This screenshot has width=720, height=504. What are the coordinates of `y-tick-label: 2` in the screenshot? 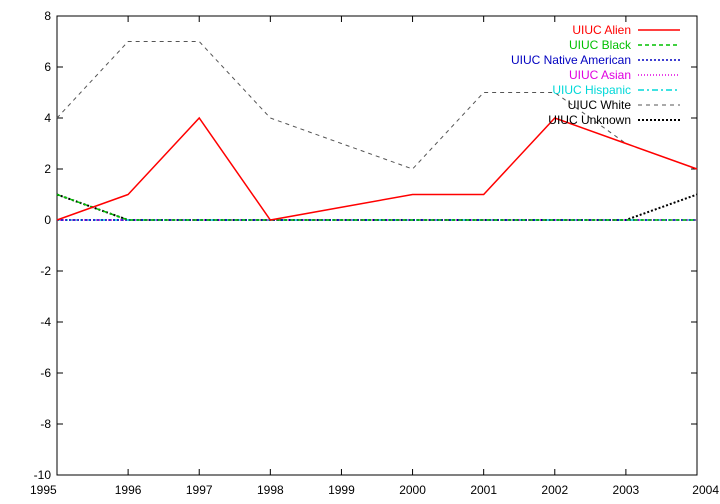 It's located at (47, 169).